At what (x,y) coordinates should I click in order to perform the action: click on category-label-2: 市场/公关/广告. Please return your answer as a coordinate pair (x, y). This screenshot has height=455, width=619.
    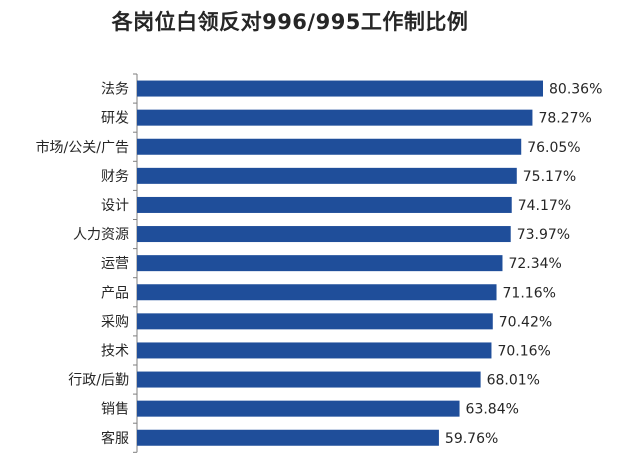
    Looking at the image, I should click on (82, 147).